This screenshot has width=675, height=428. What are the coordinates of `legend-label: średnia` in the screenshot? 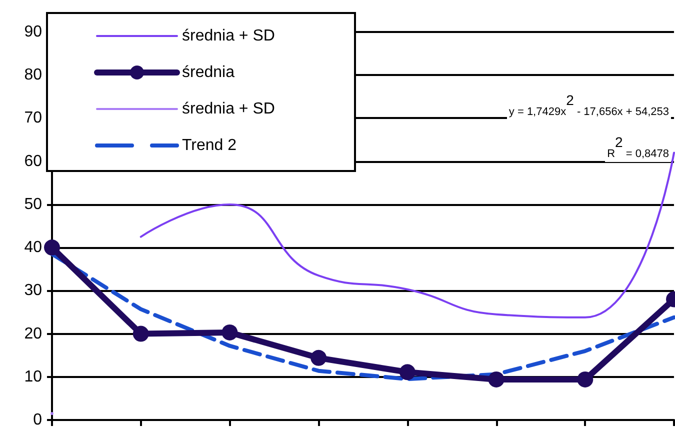 It's located at (208, 72).